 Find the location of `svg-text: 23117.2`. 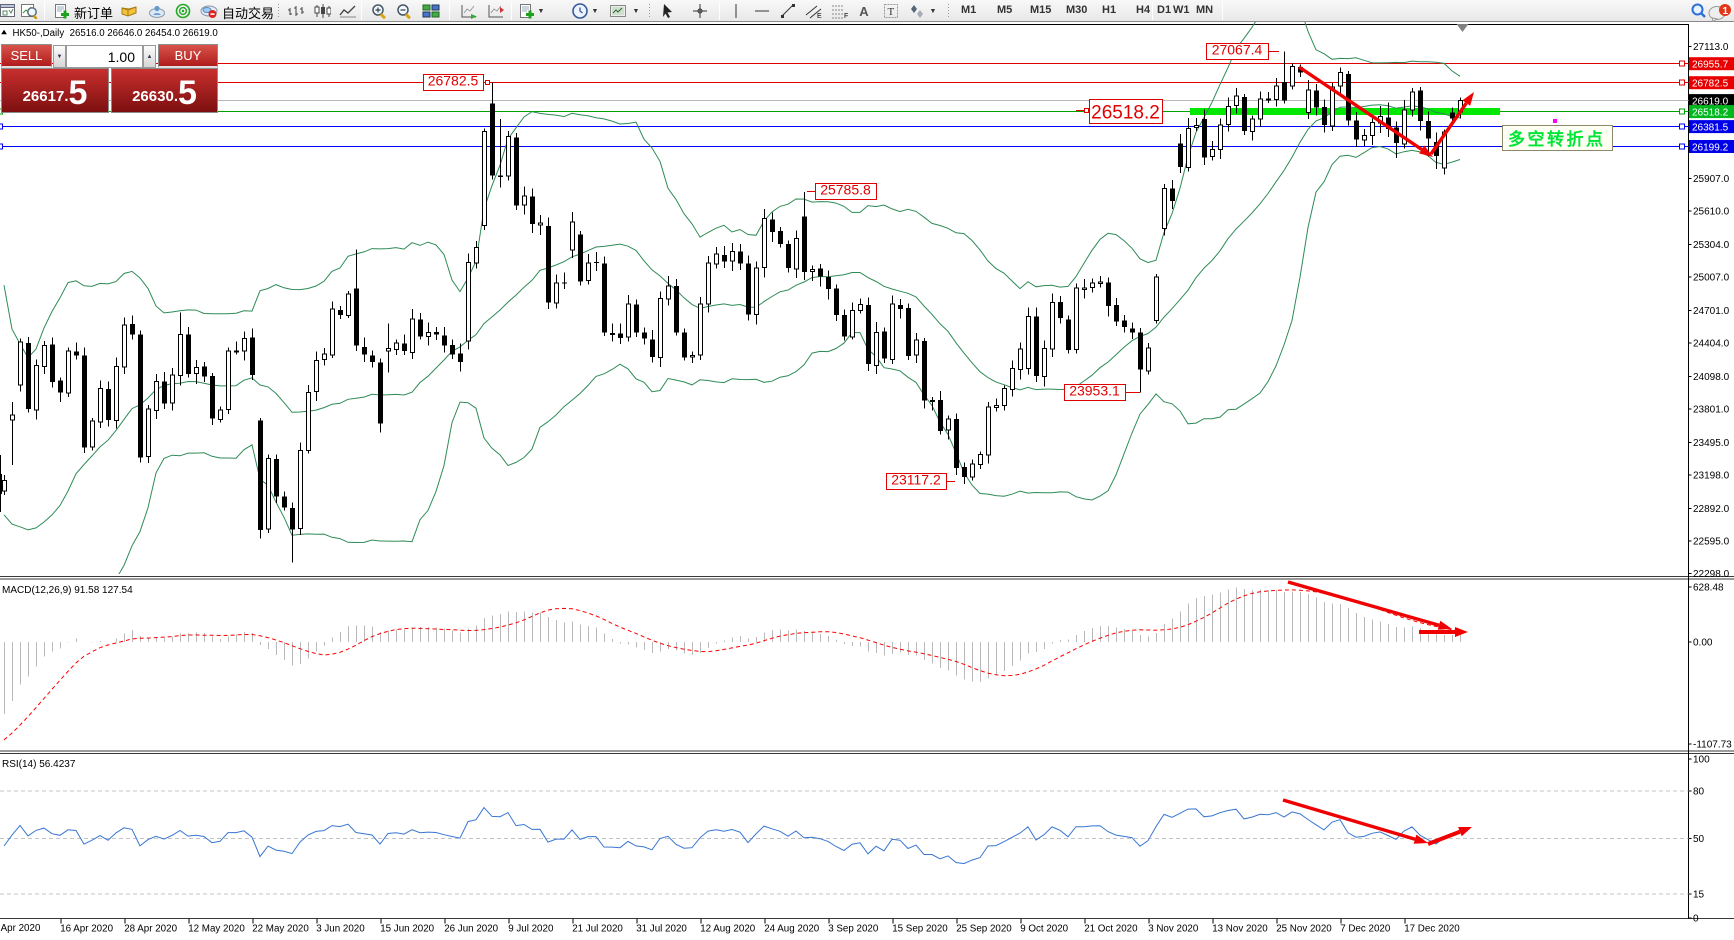

svg-text: 23117.2 is located at coordinates (916, 480).